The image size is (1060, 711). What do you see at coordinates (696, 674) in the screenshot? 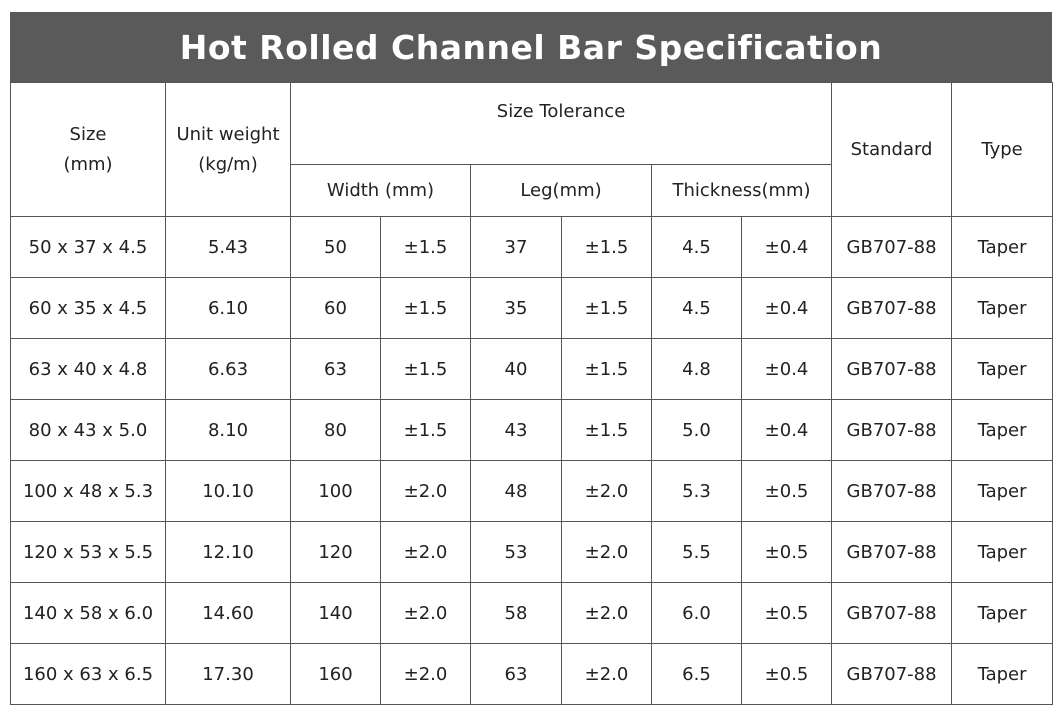
I see `table-cell: 6.5` at bounding box center [696, 674].